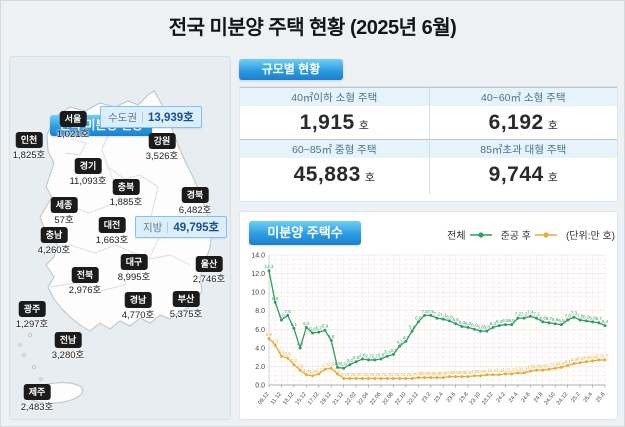 This screenshot has width=625, height=427. I want to click on data-label: 2.1, so click(567, 361).